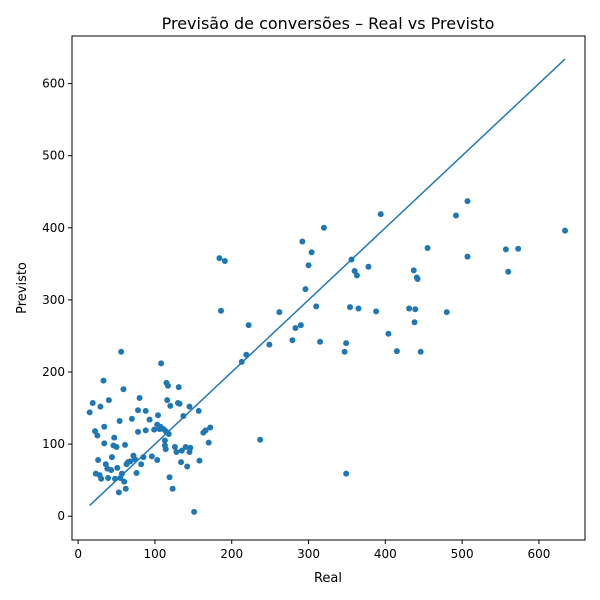  Describe the element at coordinates (53, 84) in the screenshot. I see `y-tick-label: 600` at that location.